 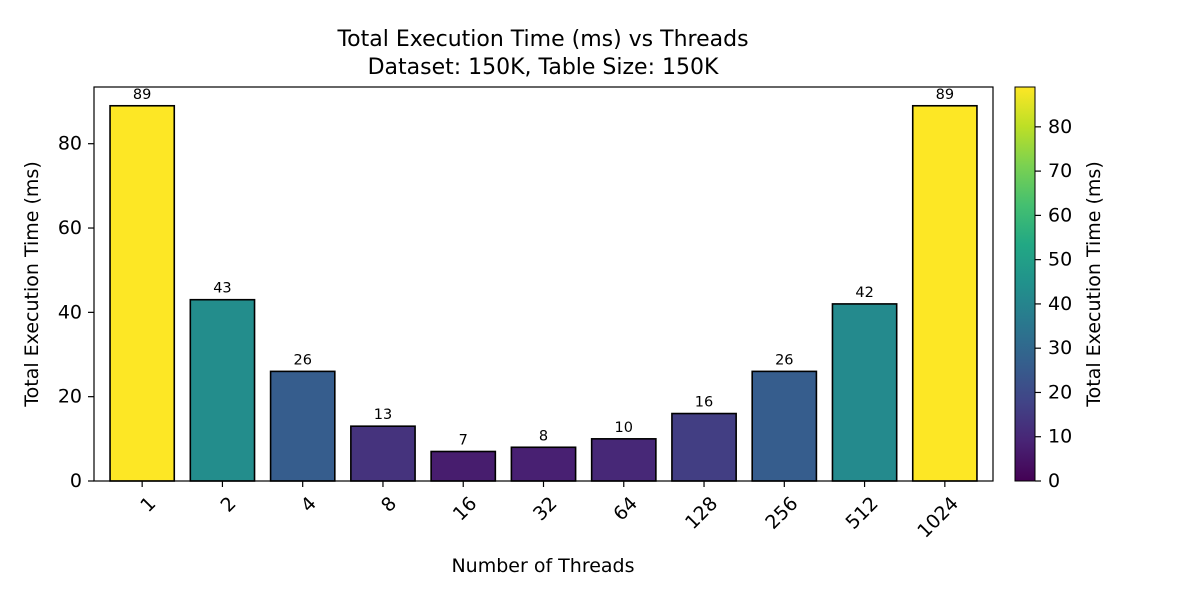 I want to click on colorbar-tick-label: 80, so click(x=1060, y=127).